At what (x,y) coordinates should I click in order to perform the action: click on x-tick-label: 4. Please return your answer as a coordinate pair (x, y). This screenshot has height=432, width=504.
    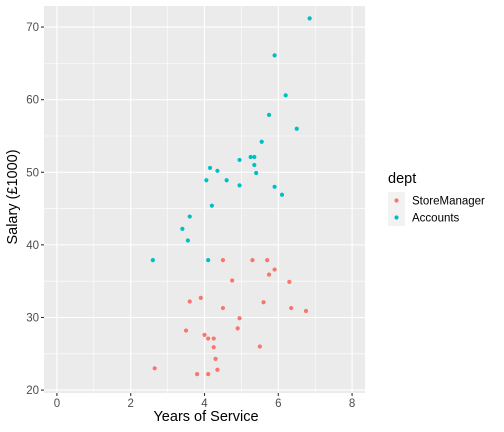
    Looking at the image, I should click on (204, 404).